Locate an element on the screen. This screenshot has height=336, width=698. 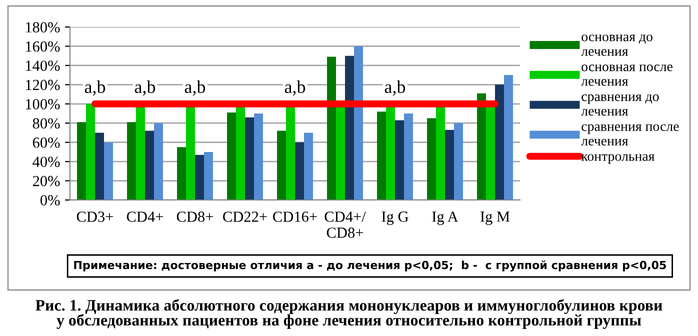
x-tick-label: CD22+ is located at coordinates (245, 217).